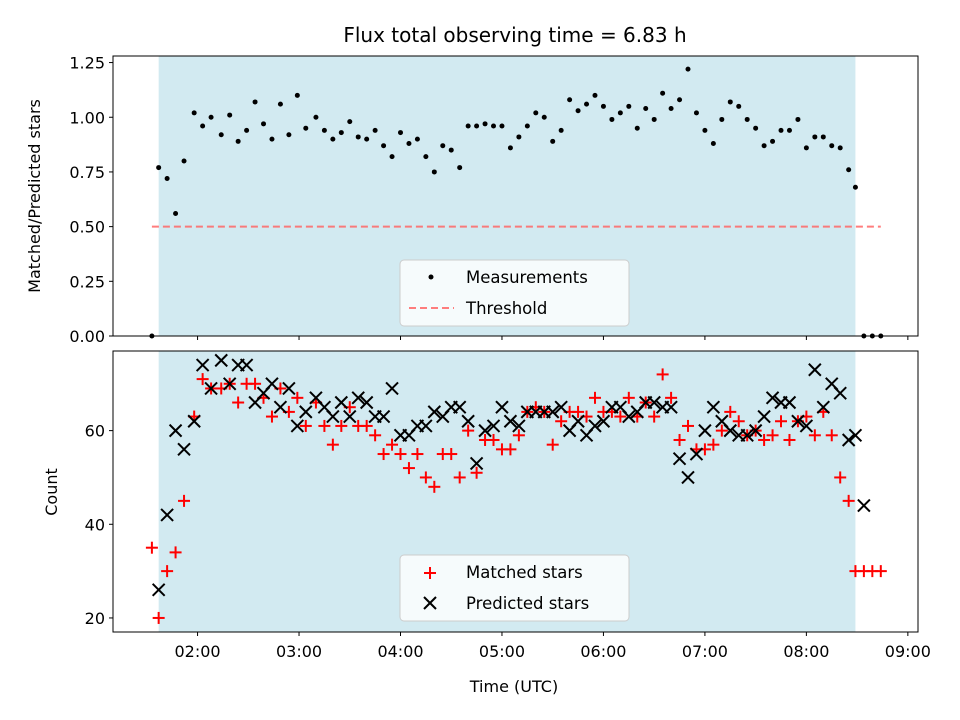 This screenshot has height=720, width=960. I want to click on x-tick-label: 06:00, so click(603, 651).